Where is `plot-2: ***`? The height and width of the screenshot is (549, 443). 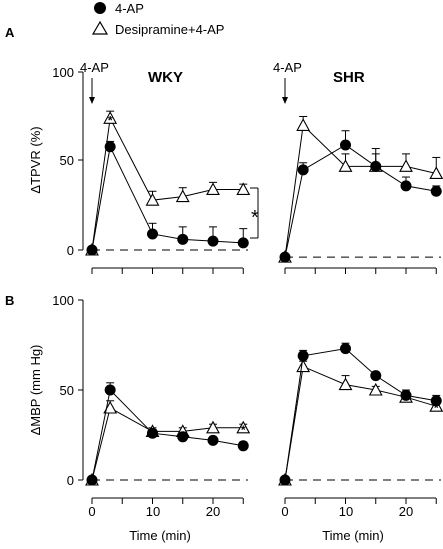
plot-2: *** is located at coordinates (168, 434).